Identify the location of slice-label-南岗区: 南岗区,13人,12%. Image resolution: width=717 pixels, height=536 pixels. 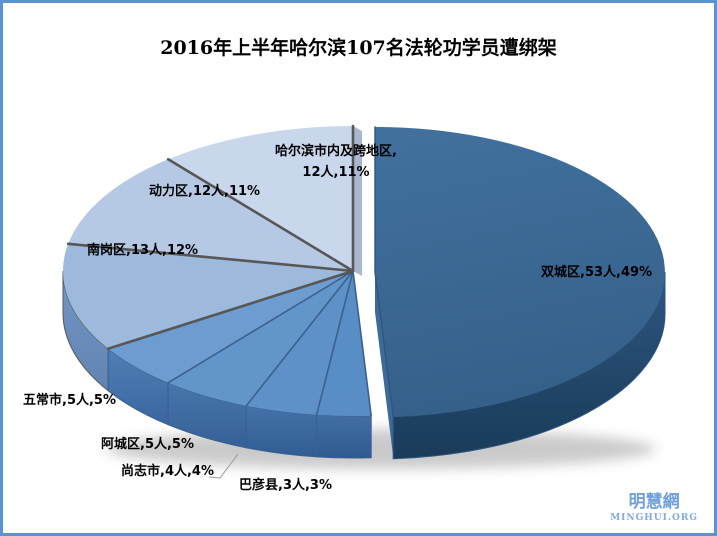
(142, 250).